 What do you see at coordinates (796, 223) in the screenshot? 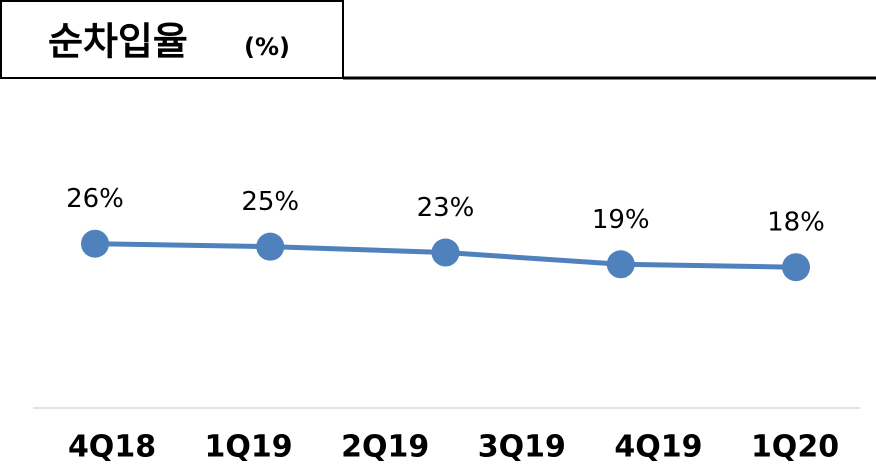
I see `data-label: 18%` at bounding box center [796, 223].